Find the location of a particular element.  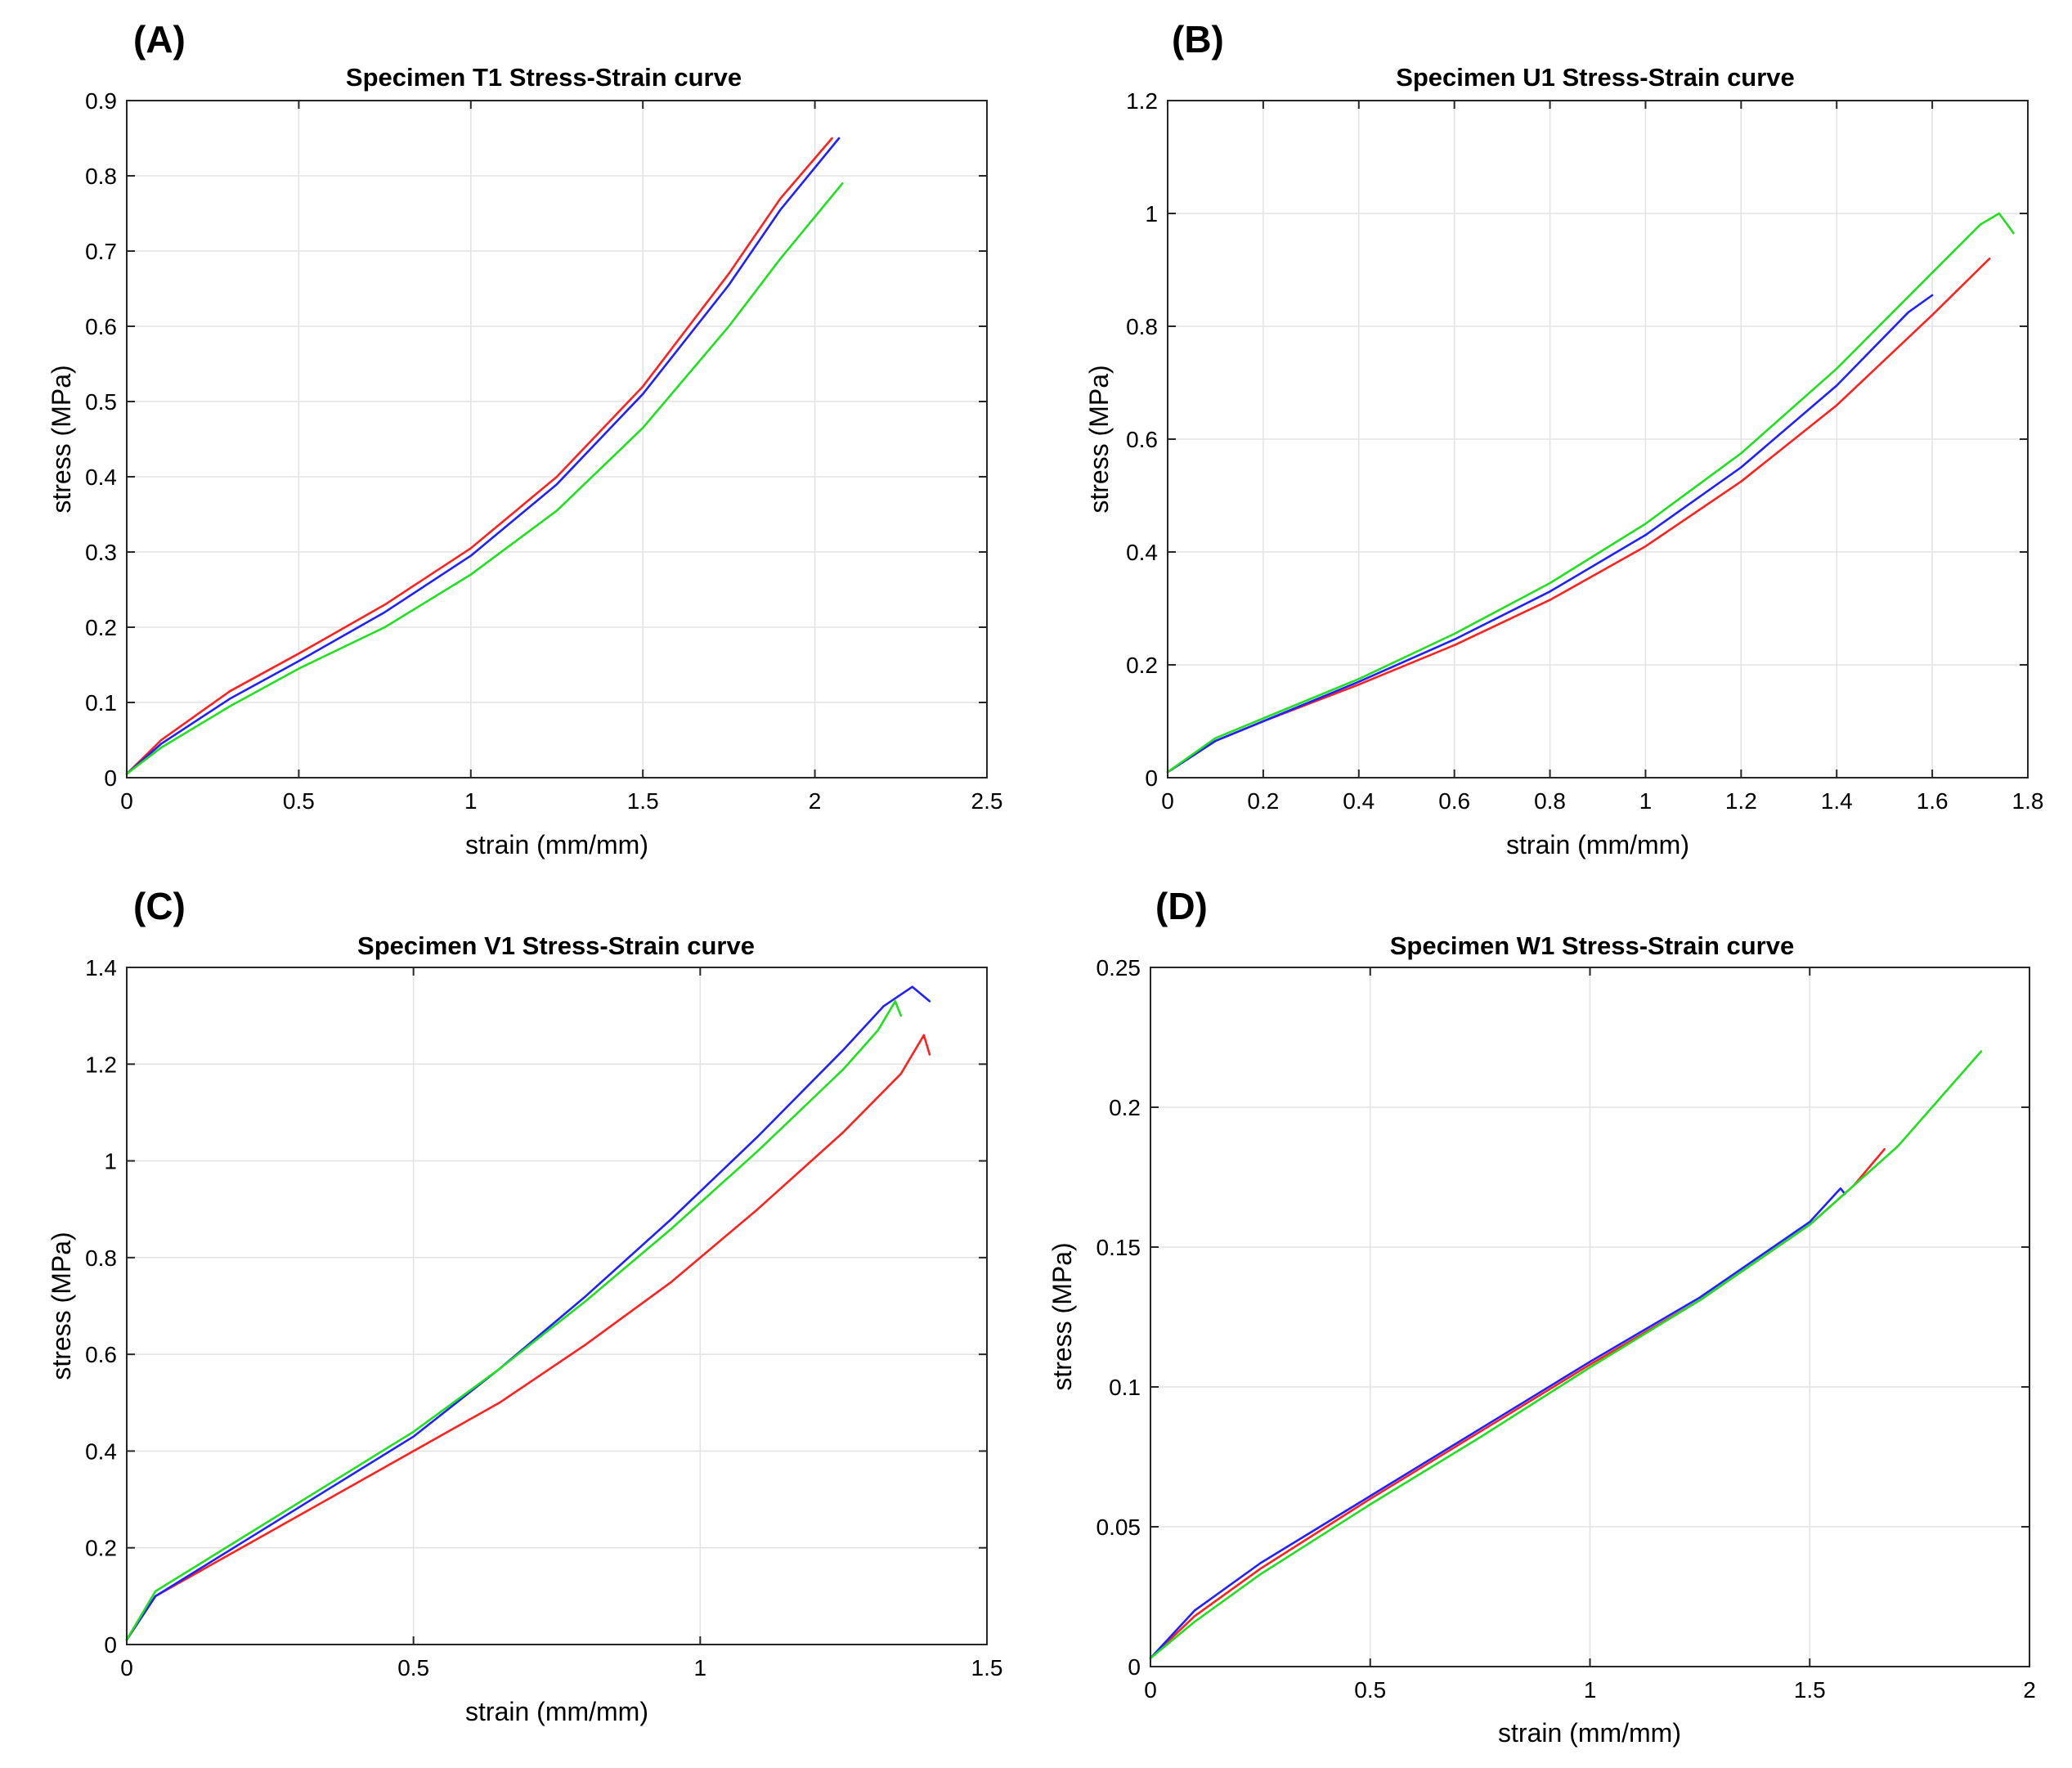

series-green-line-b is located at coordinates (1590, 493).